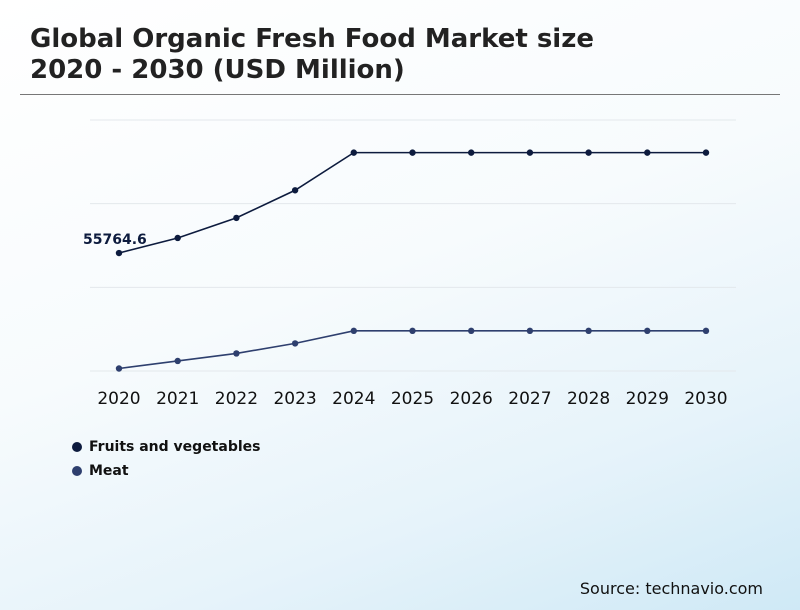 The height and width of the screenshot is (610, 800). What do you see at coordinates (529, 399) in the screenshot?
I see `x-tick-label: 2027` at bounding box center [529, 399].